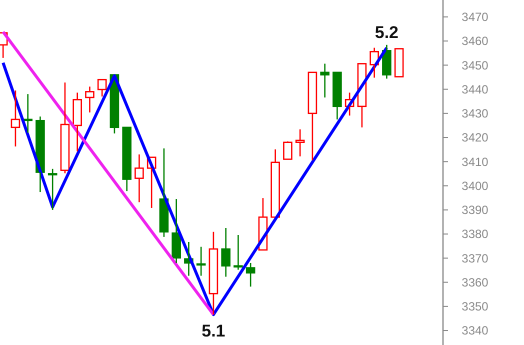  Describe the element at coordinates (475, 258) in the screenshot. I see `y-tick-label: 3370` at that location.